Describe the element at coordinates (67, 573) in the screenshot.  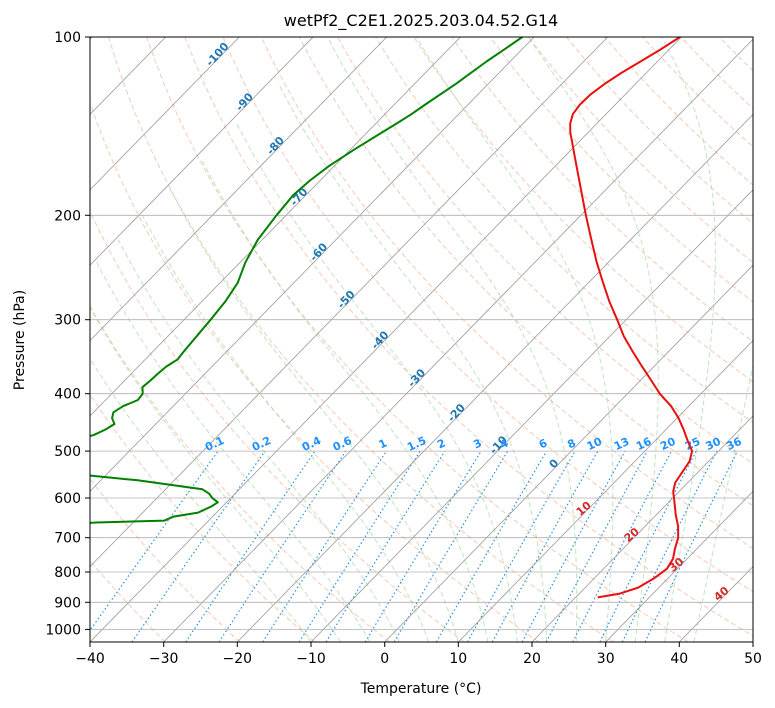
I see `y-tick-label: 800` at that location.